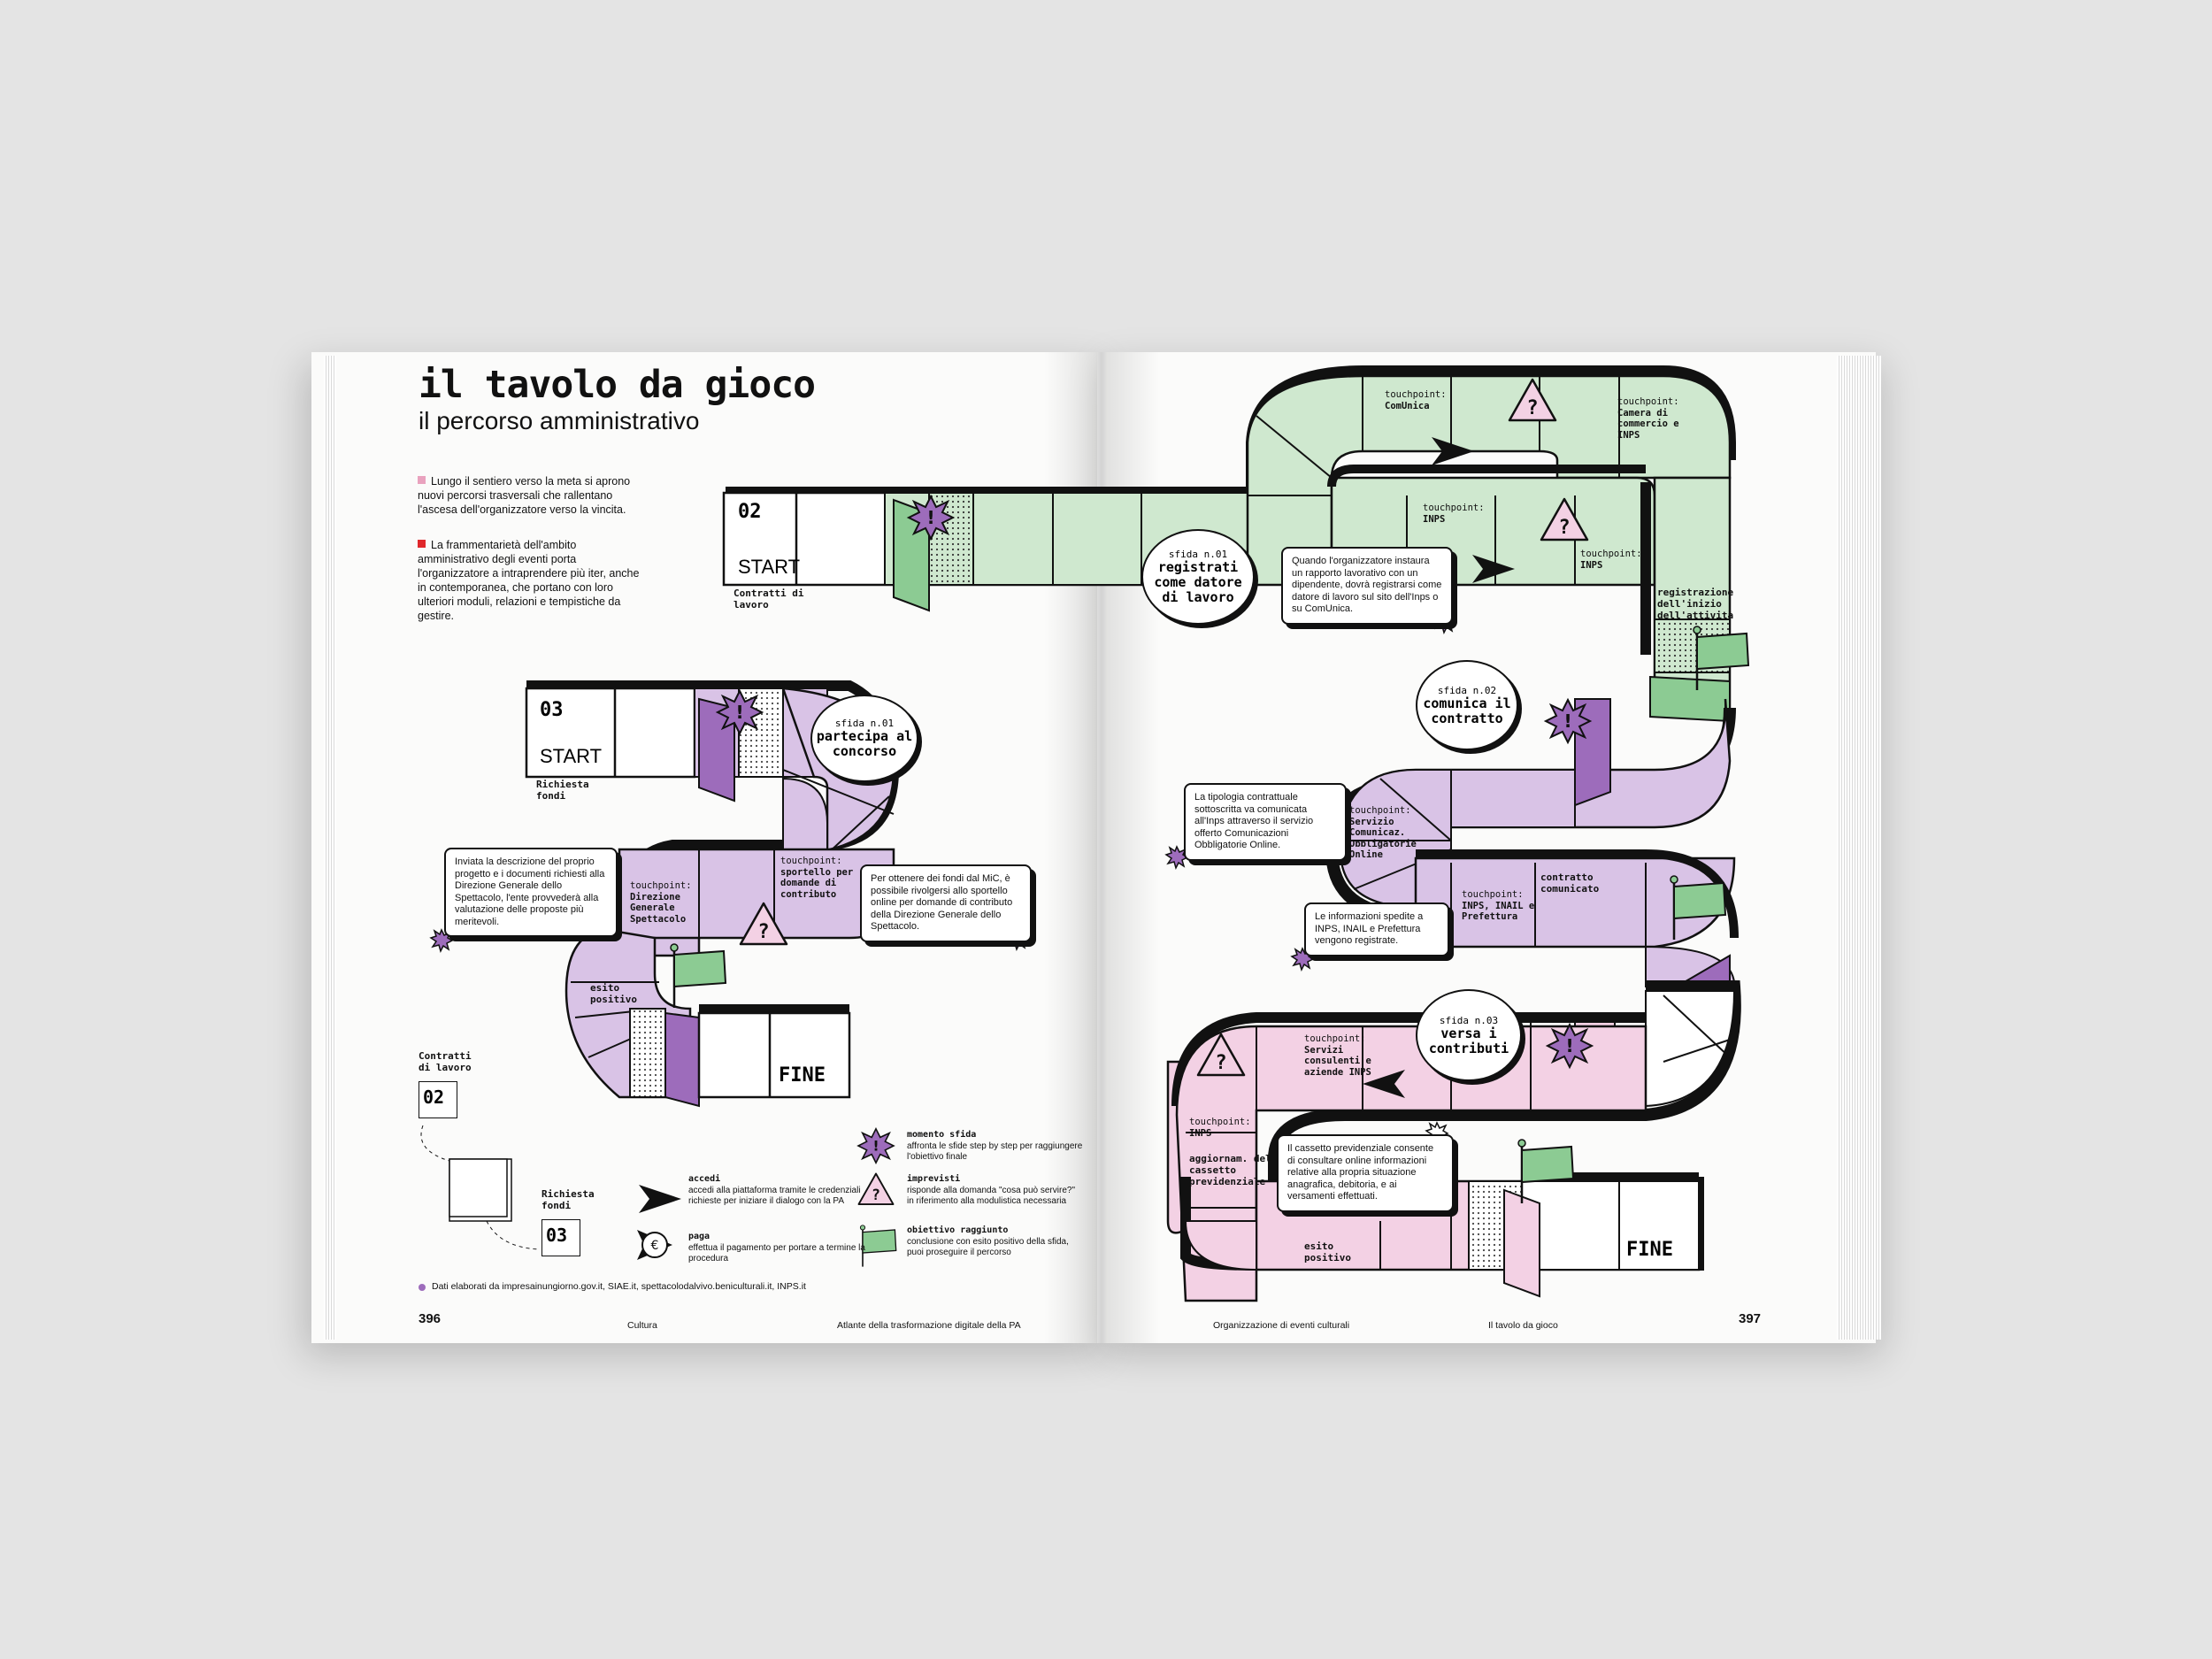 Image resolution: width=2212 pixels, height=1659 pixels. What do you see at coordinates (660, 1199) in the screenshot?
I see `arrow-icon` at bounding box center [660, 1199].